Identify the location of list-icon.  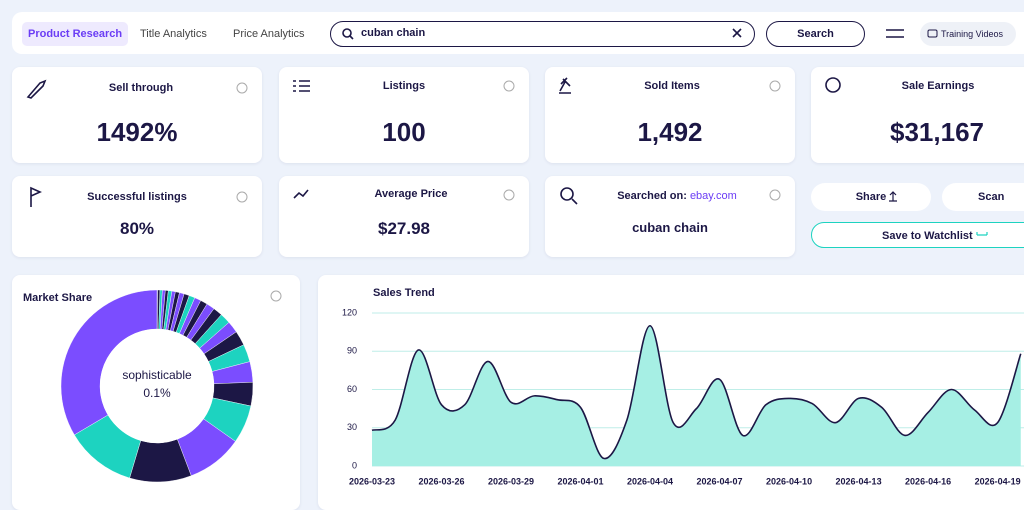
(301, 86).